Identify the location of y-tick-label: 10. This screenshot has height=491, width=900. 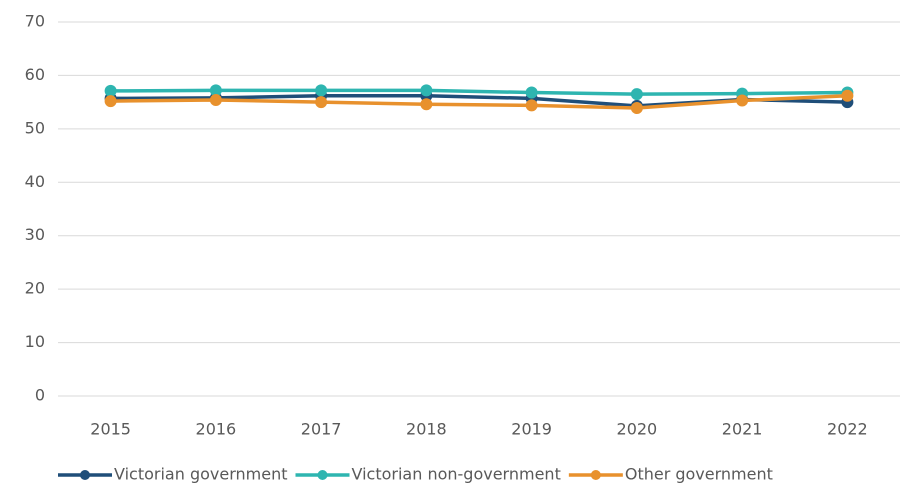
(35, 341).